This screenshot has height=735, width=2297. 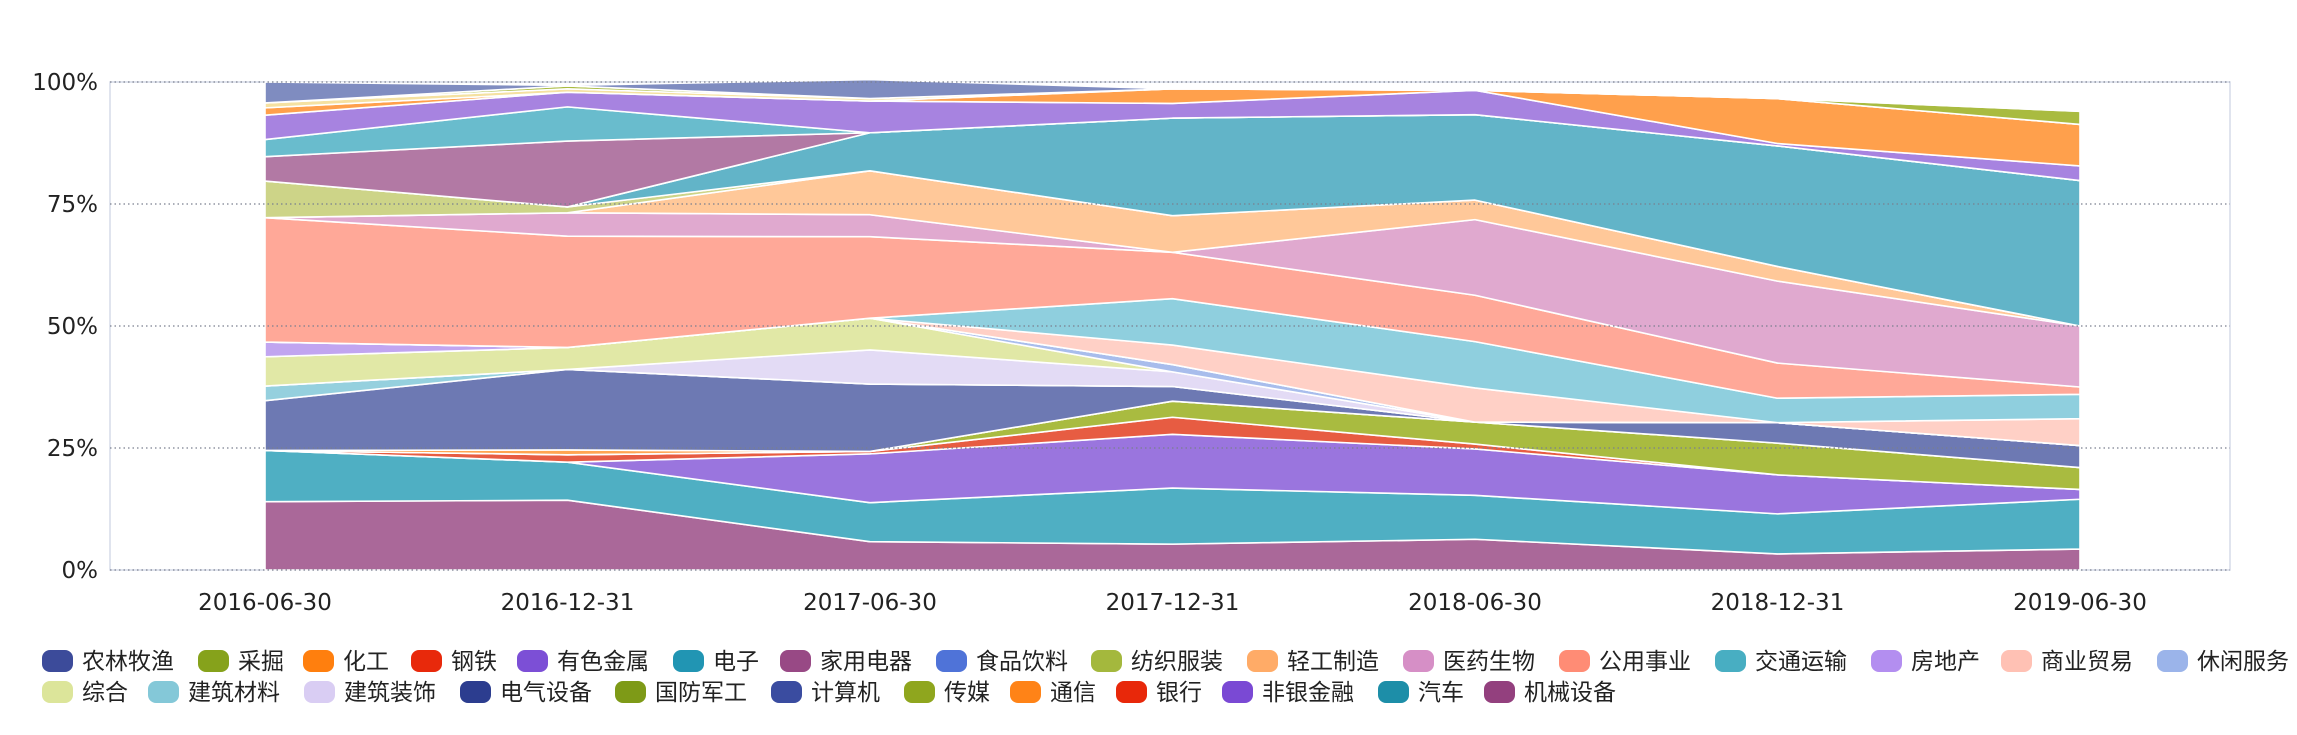 I want to click on legend-item: 国防军工, so click(x=681, y=693).